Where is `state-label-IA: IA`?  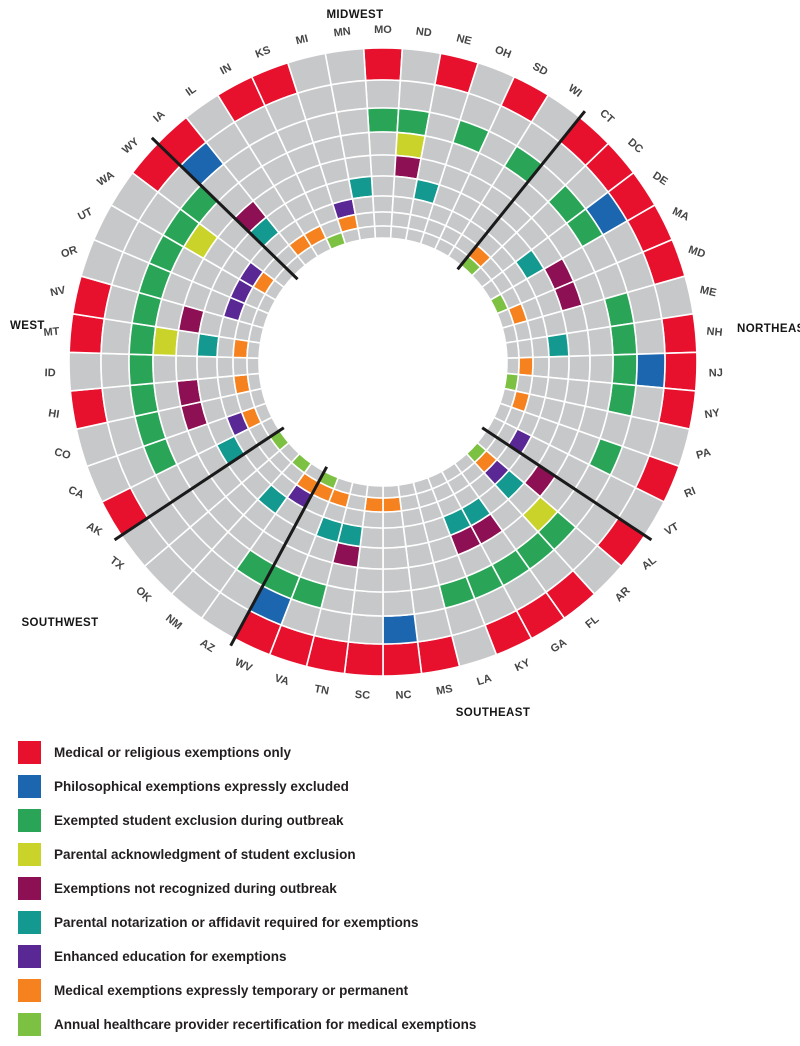
state-label-IA: IA is located at coordinates (159, 116).